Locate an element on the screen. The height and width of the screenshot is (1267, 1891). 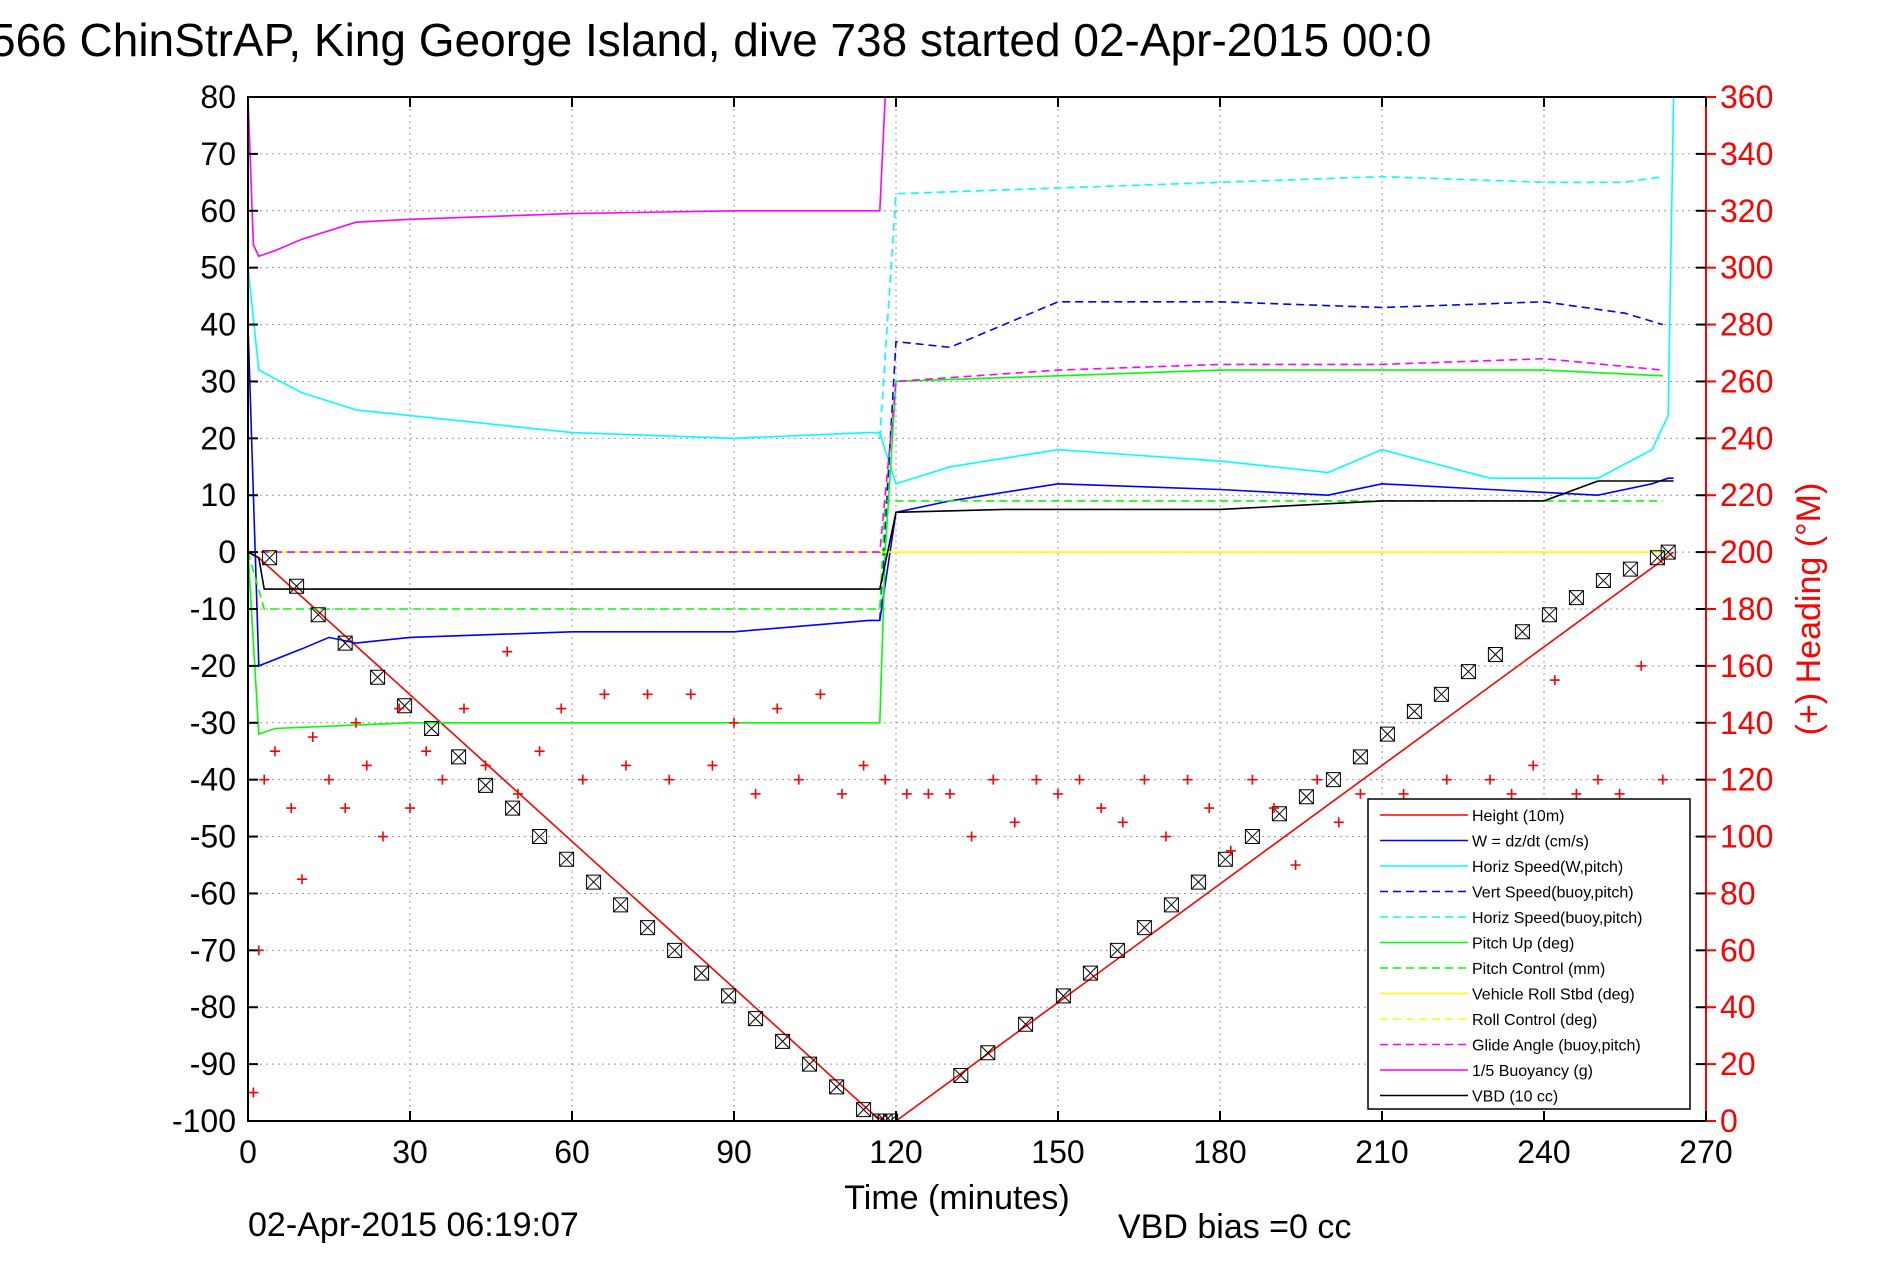
left-tick-label: -50 is located at coordinates (213, 837).